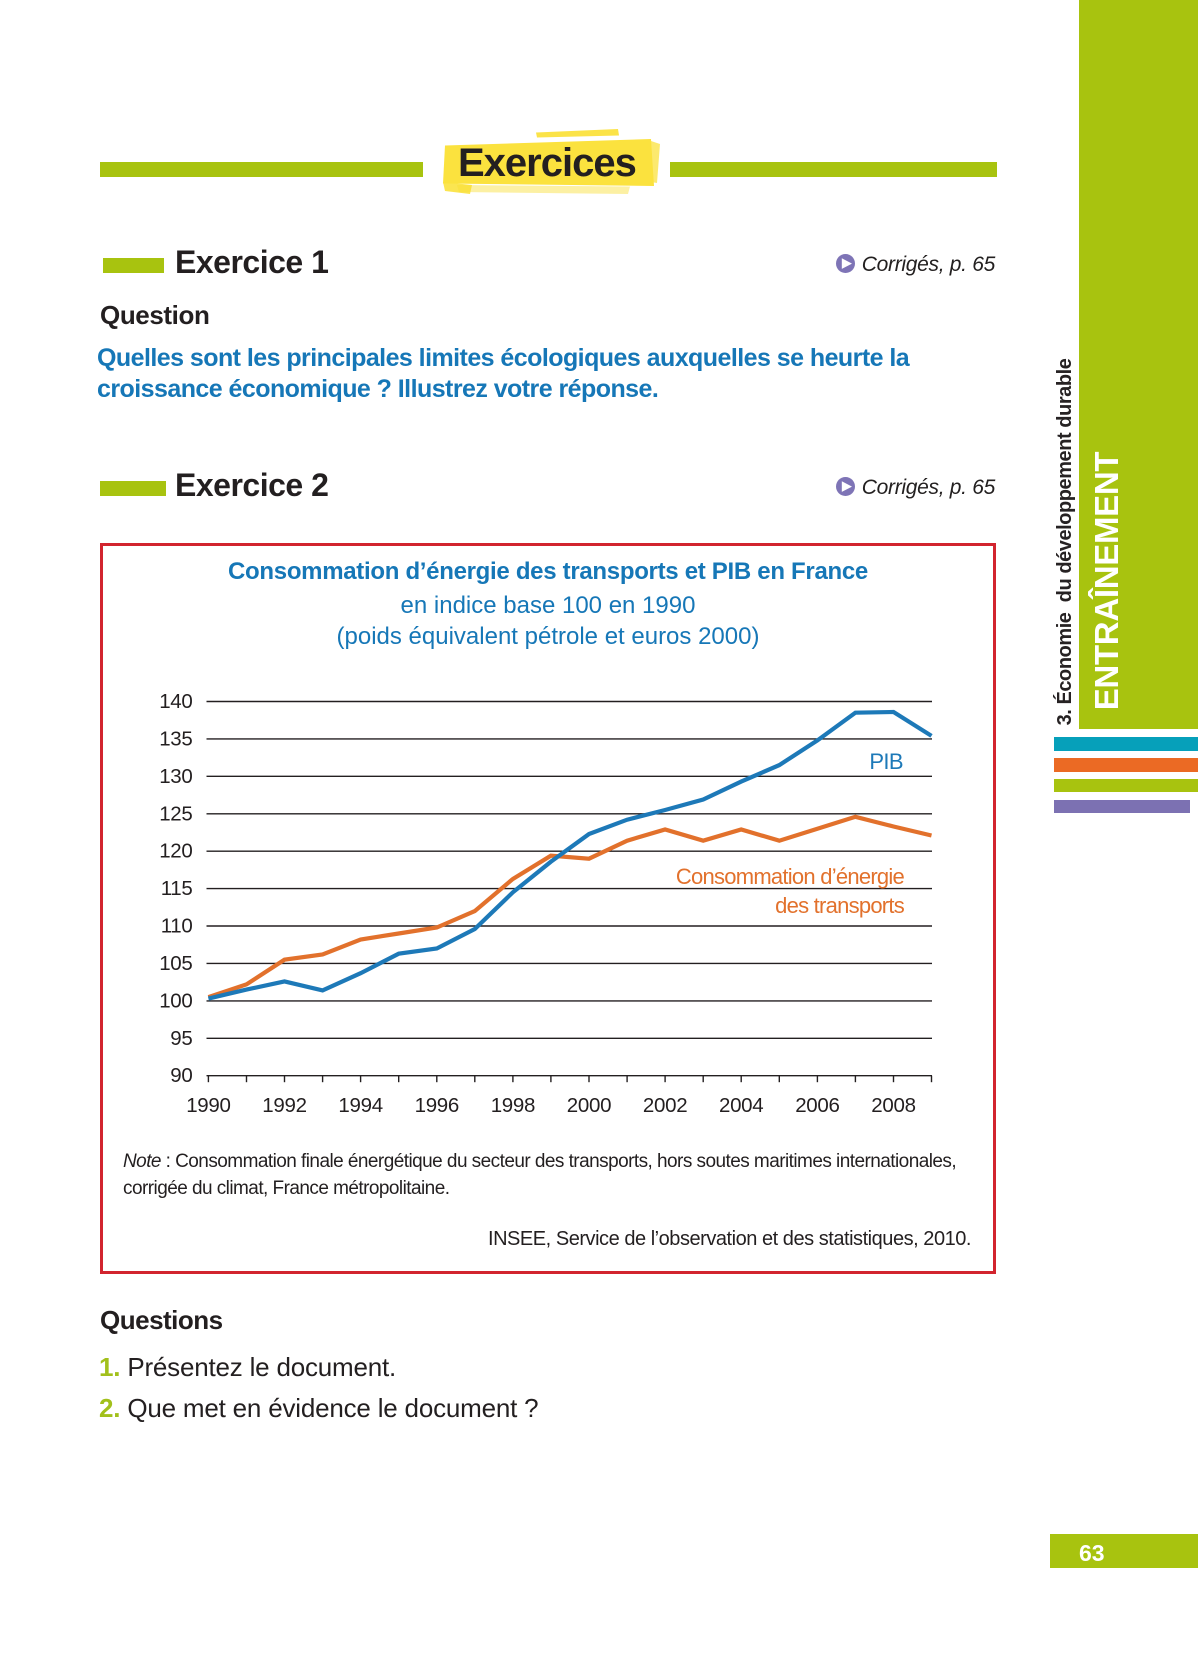 This screenshot has width=1198, height=1657. I want to click on svg-text: 1996, so click(437, 1105).